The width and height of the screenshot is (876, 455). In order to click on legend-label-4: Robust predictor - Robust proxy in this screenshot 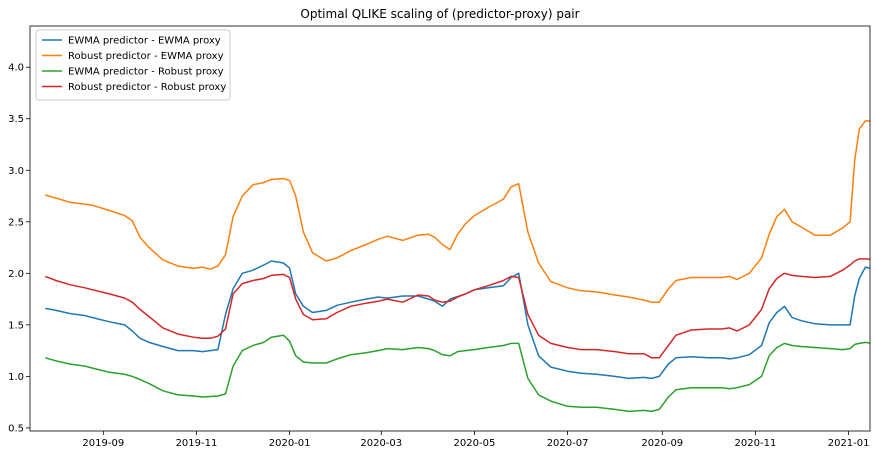, I will do `click(147, 87)`.